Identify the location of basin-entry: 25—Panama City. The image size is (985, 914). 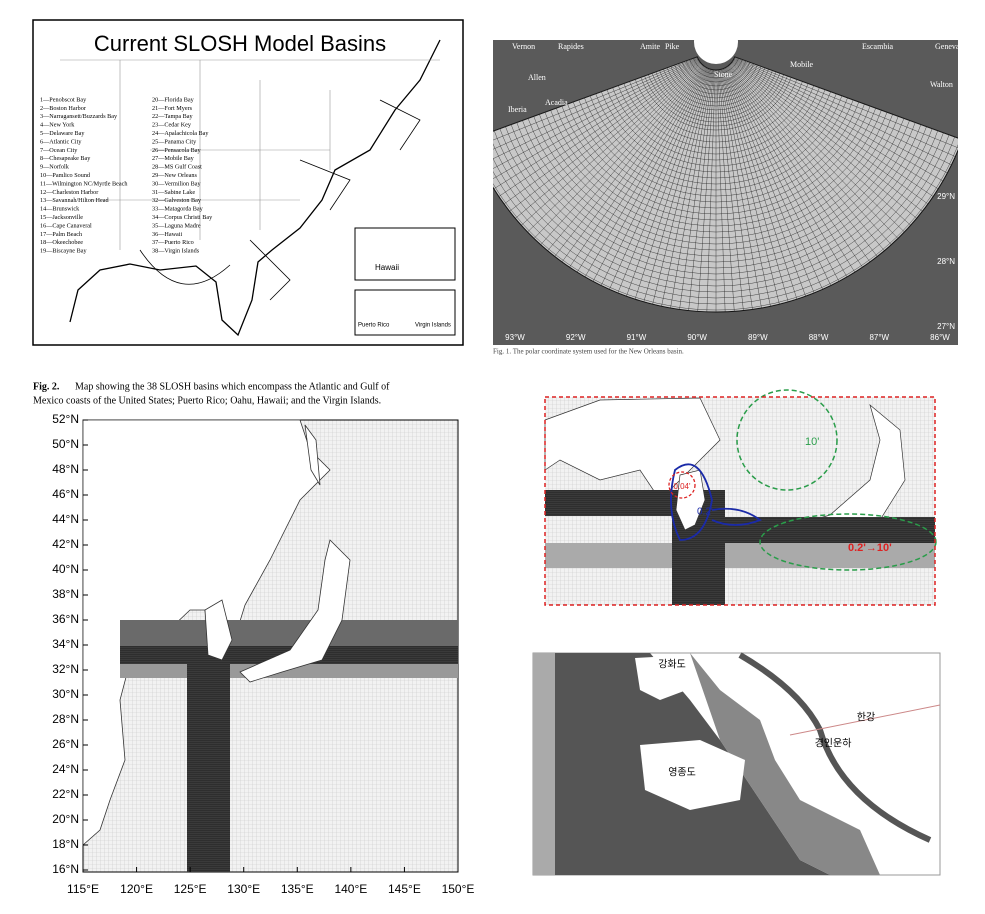
(174, 141).